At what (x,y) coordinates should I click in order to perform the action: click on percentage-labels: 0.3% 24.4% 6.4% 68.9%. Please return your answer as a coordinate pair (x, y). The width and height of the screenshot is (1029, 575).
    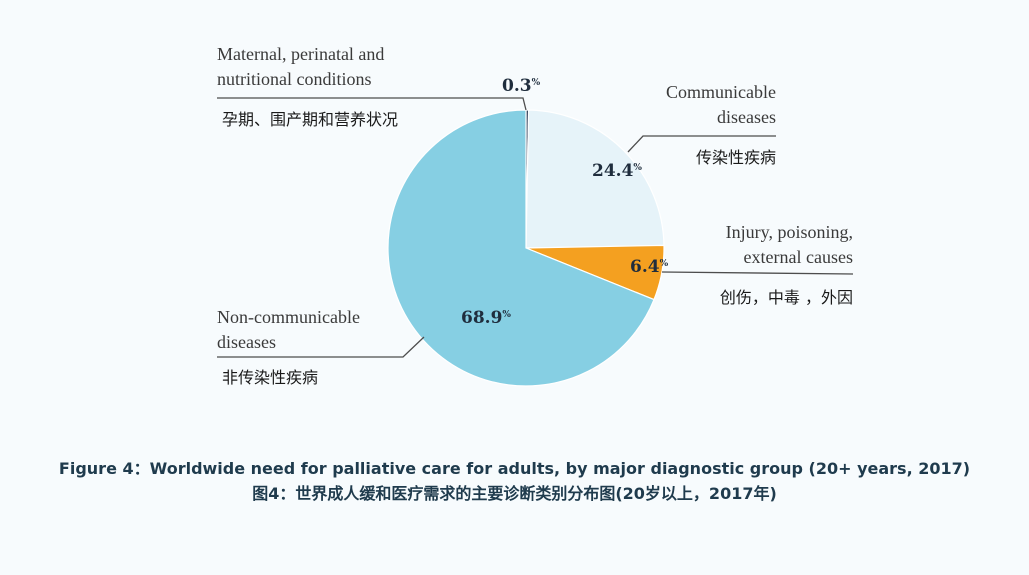
    Looking at the image, I should click on (565, 202).